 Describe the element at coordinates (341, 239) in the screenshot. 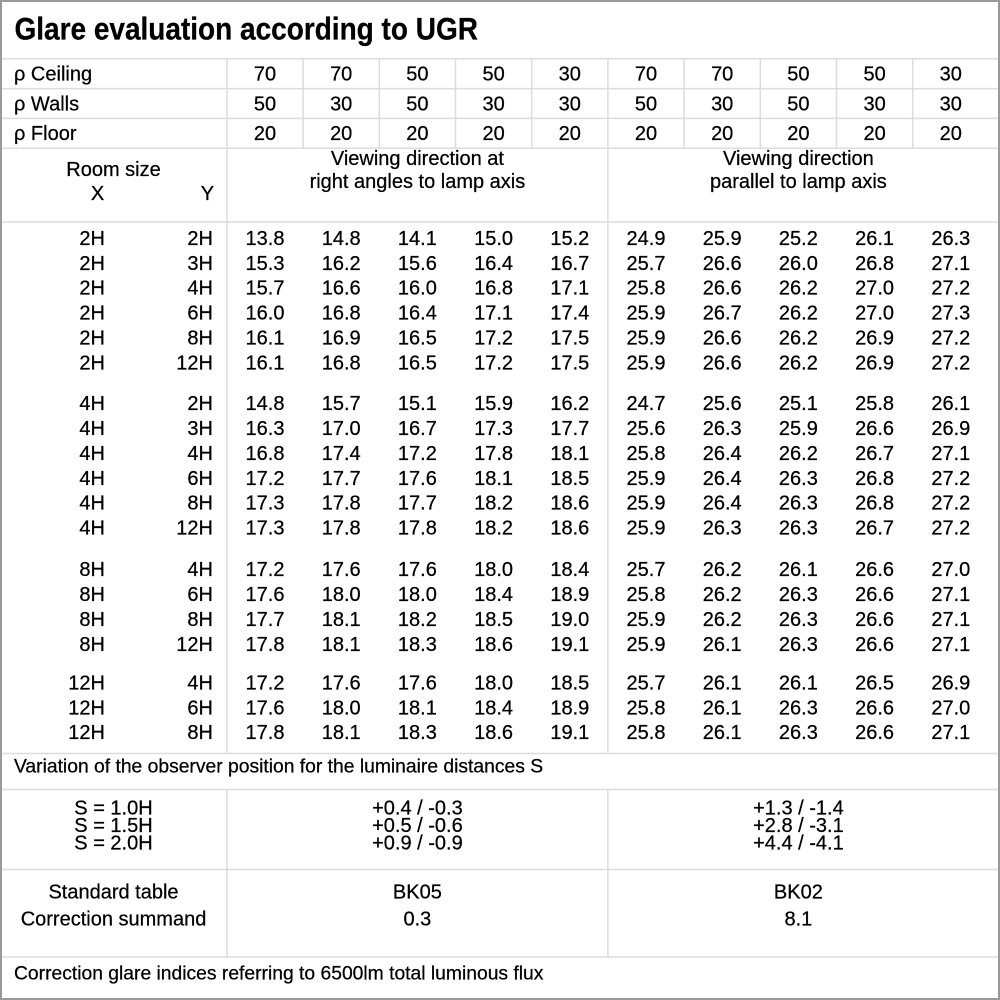

I see `svg-text: 14.8` at that location.